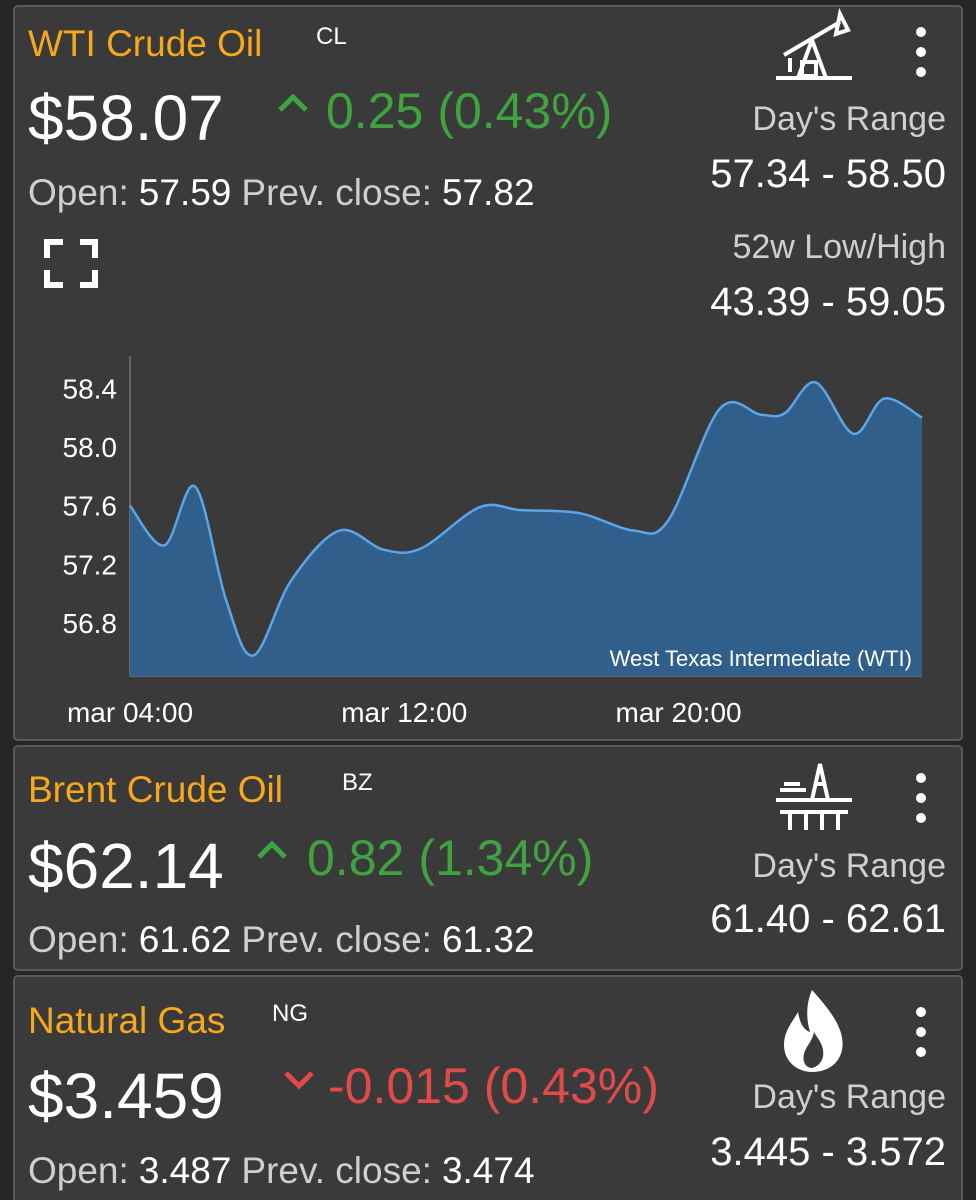 The height and width of the screenshot is (1200, 976). I want to click on commodity-name: WTI Crude Oil, so click(145, 43).